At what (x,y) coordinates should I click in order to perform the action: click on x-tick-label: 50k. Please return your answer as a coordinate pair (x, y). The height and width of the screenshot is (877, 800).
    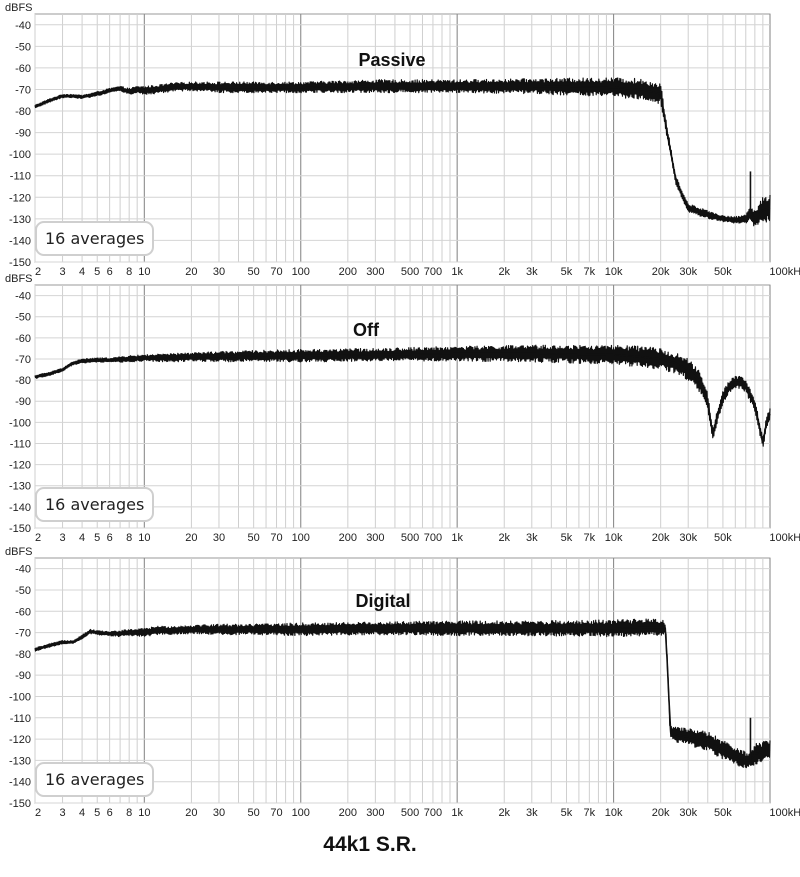
    Looking at the image, I should click on (723, 538).